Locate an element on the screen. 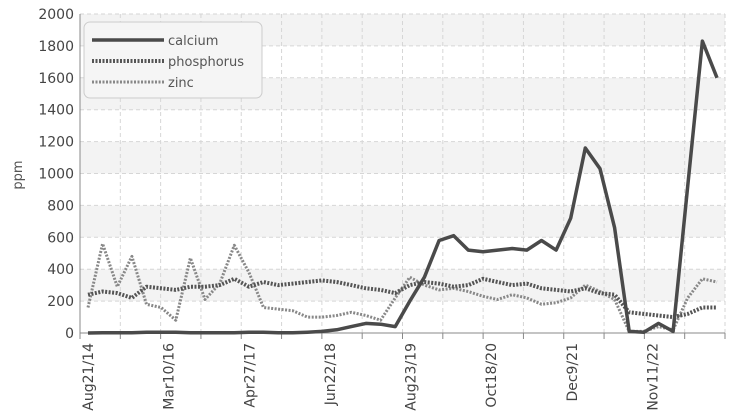 The image size is (737, 415). y-tick-label: 0 is located at coordinates (69, 334).